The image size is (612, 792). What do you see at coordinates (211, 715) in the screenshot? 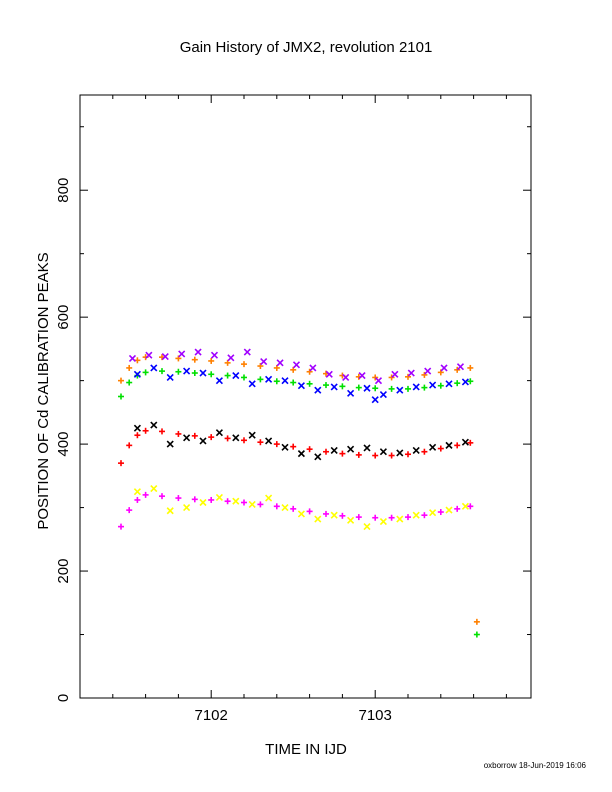
I see `x-tick-label: 7102` at bounding box center [211, 715].